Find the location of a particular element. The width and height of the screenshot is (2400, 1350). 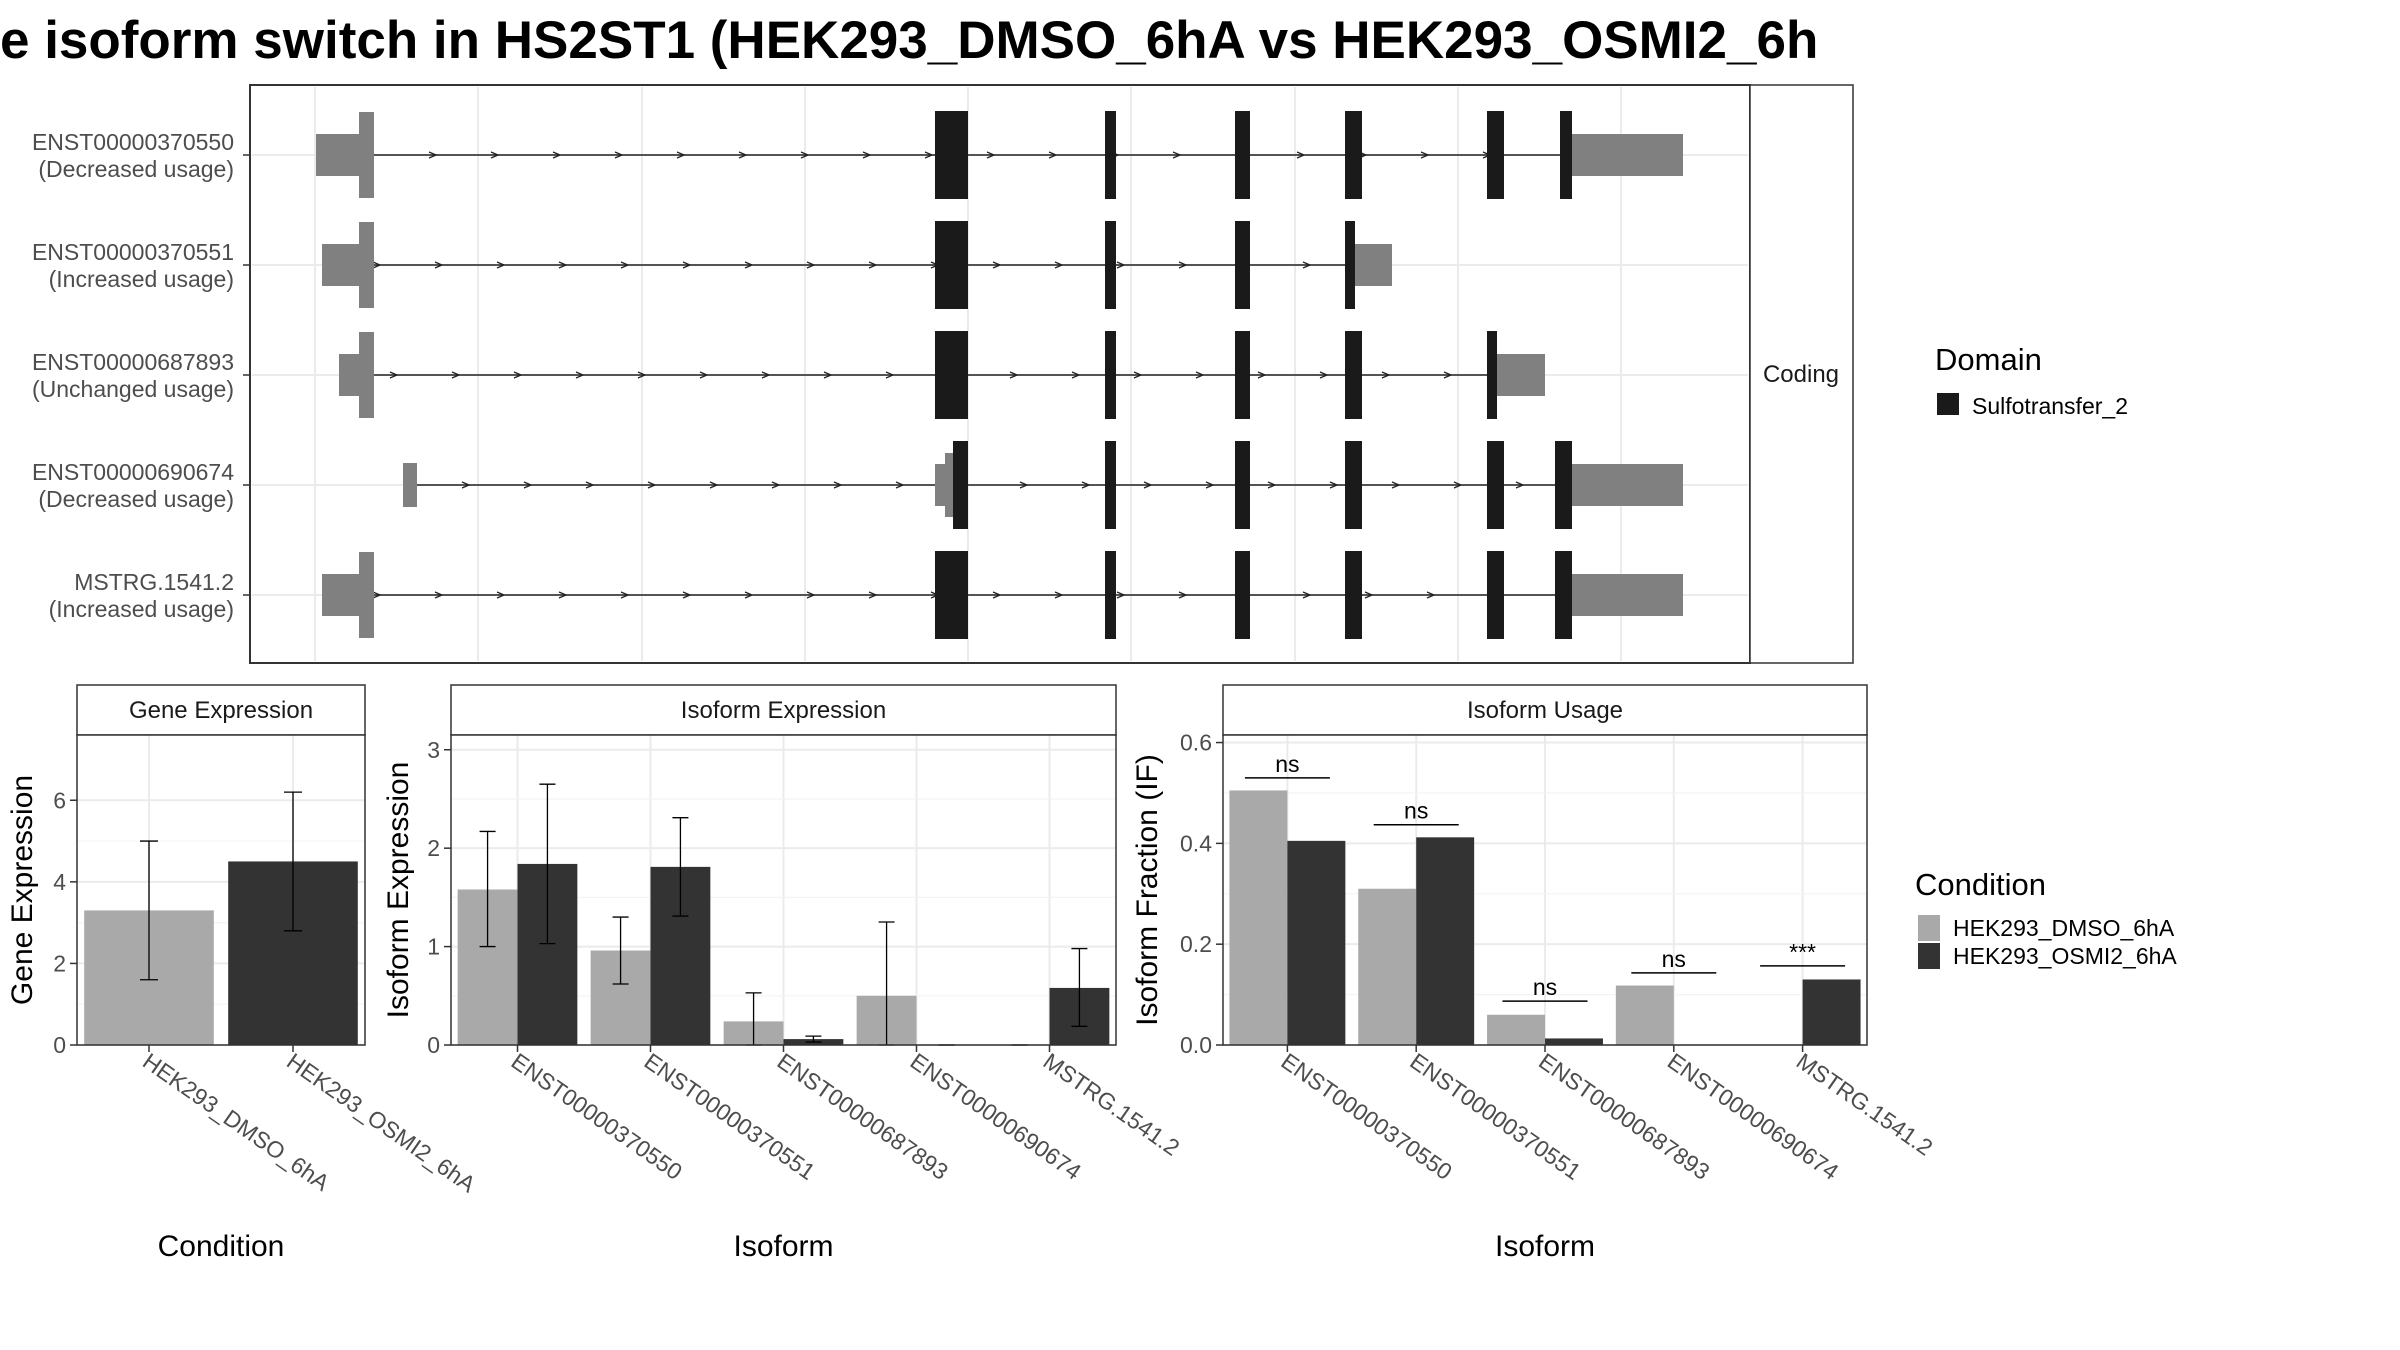

domain-legend-label: Sulfotransfer_2 is located at coordinates (2050, 406).